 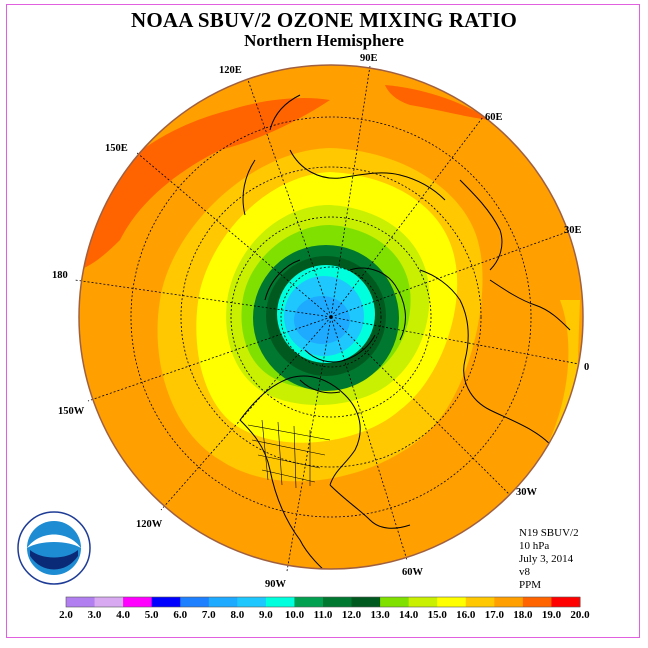 I want to click on info-units: PPM, so click(x=530, y=585).